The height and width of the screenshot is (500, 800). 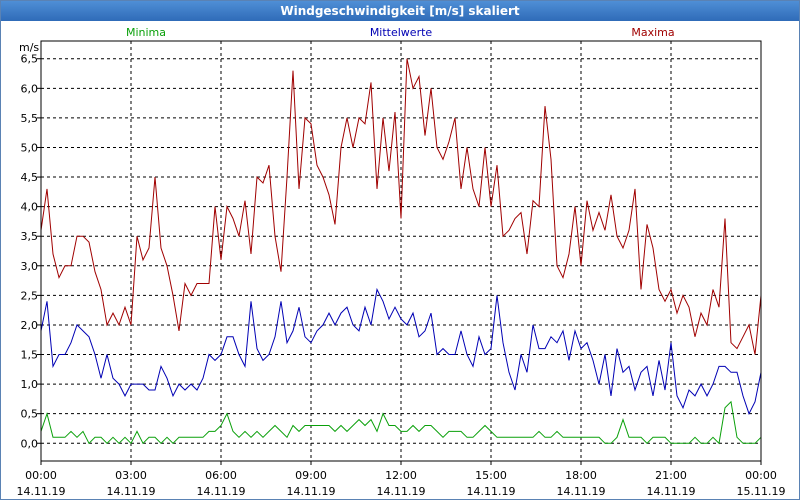 I want to click on series-line-minima, so click(x=401, y=422).